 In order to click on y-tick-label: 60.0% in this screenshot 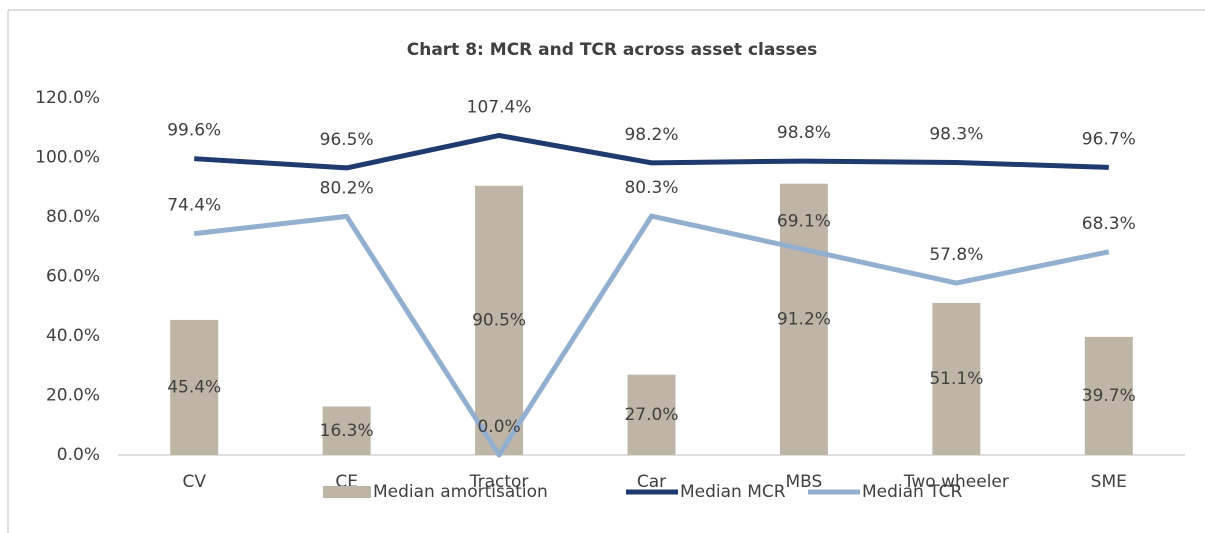, I will do `click(73, 277)`.